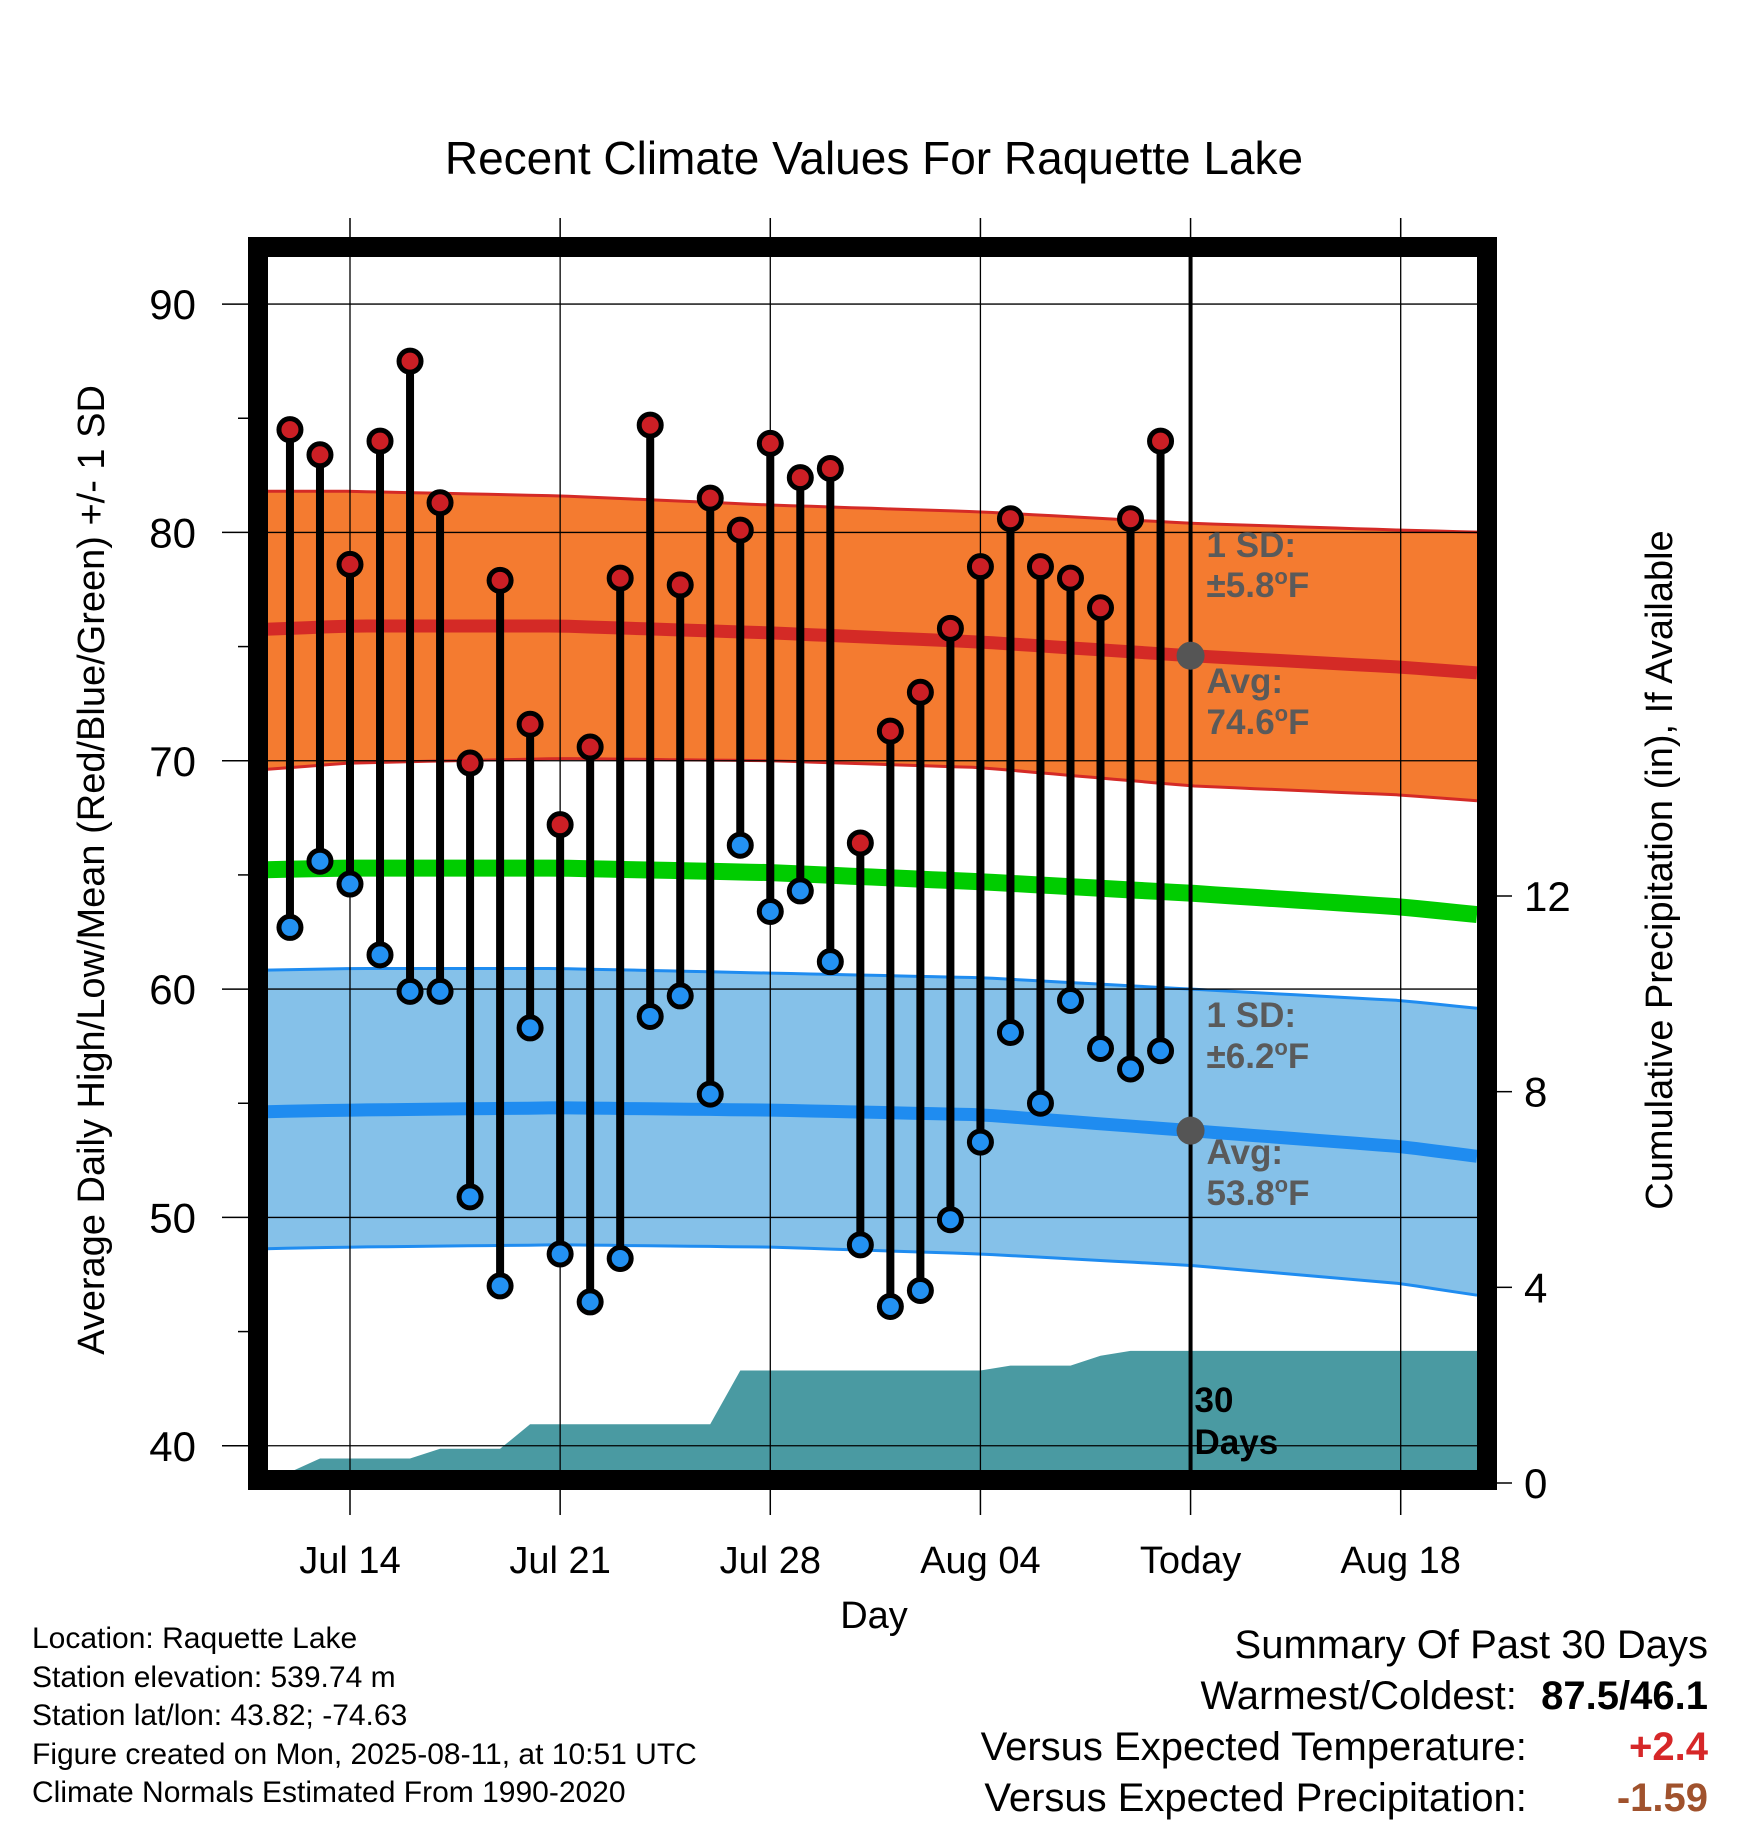  What do you see at coordinates (329, 1792) in the screenshot?
I see `normals-text: Climate Normals Estimated From 1990-2020` at bounding box center [329, 1792].